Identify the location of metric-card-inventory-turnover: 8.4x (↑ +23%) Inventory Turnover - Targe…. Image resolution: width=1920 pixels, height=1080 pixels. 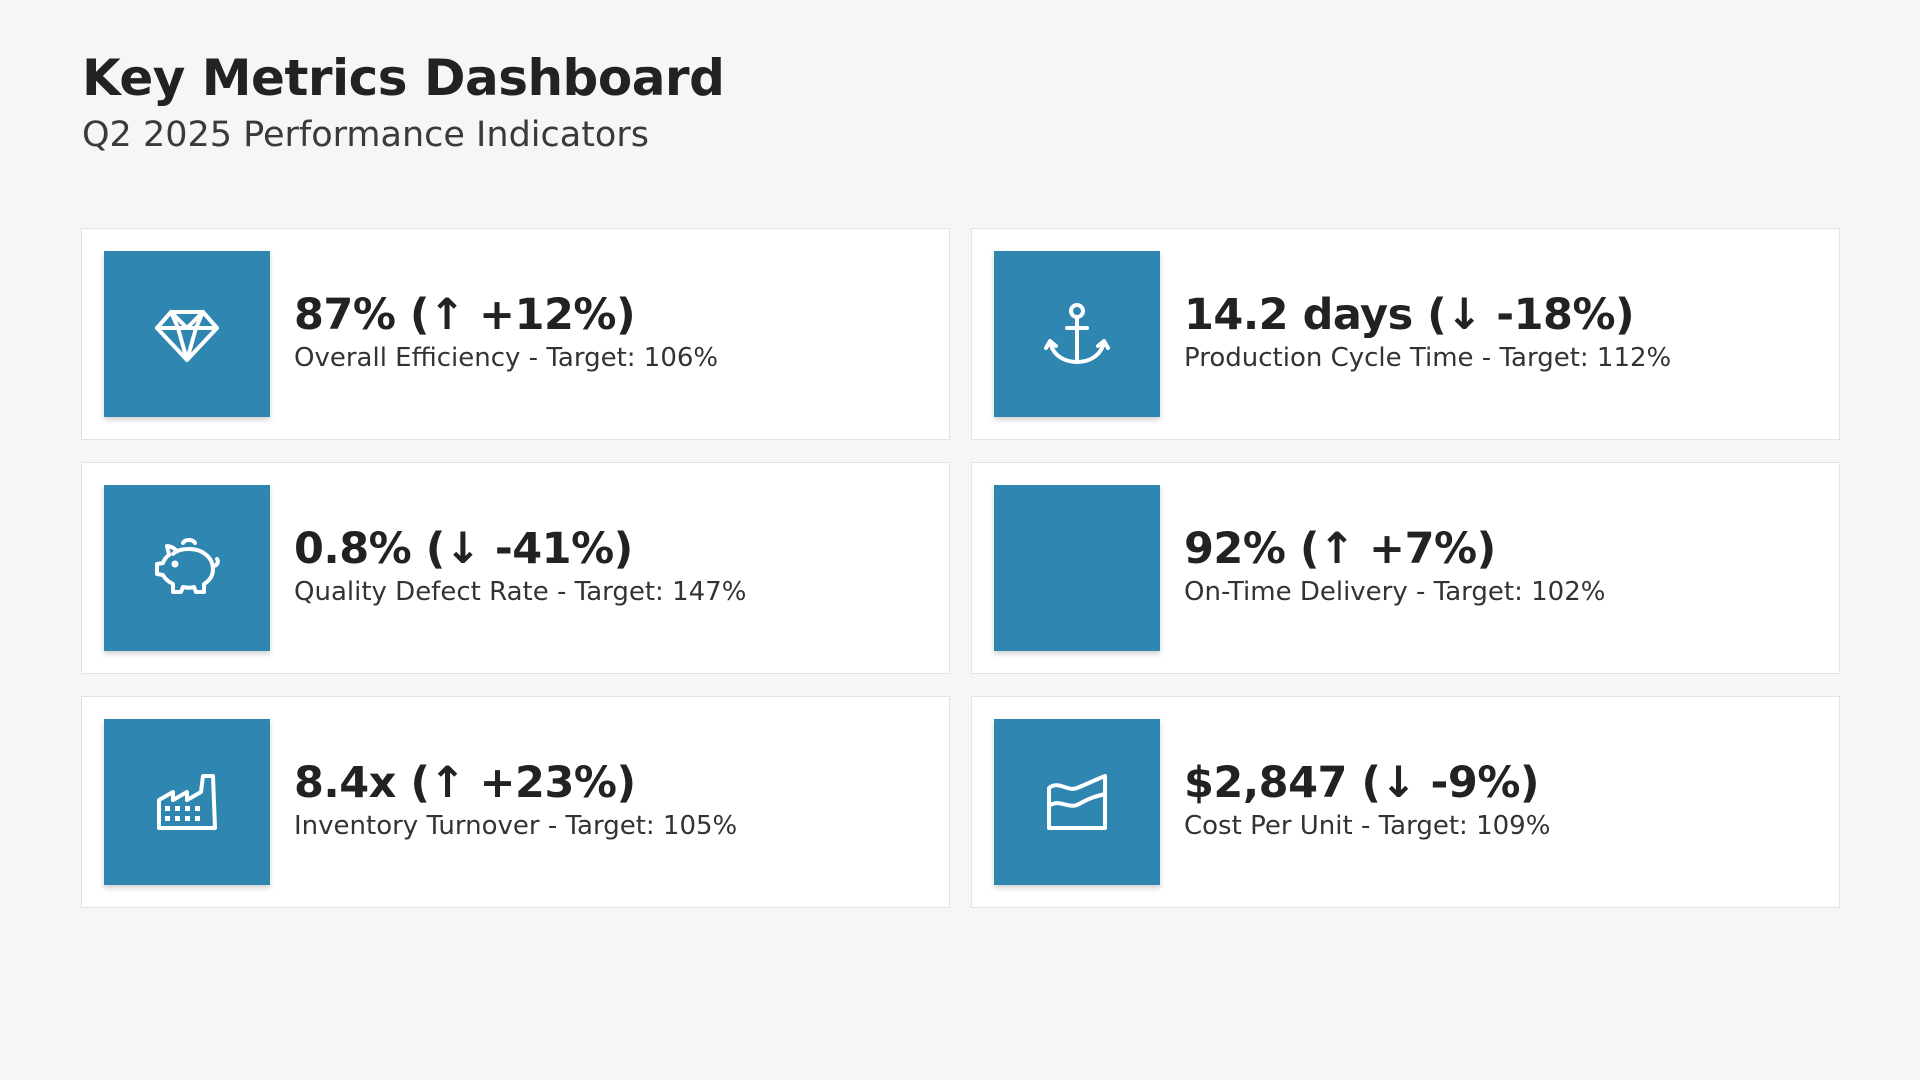
(515, 802).